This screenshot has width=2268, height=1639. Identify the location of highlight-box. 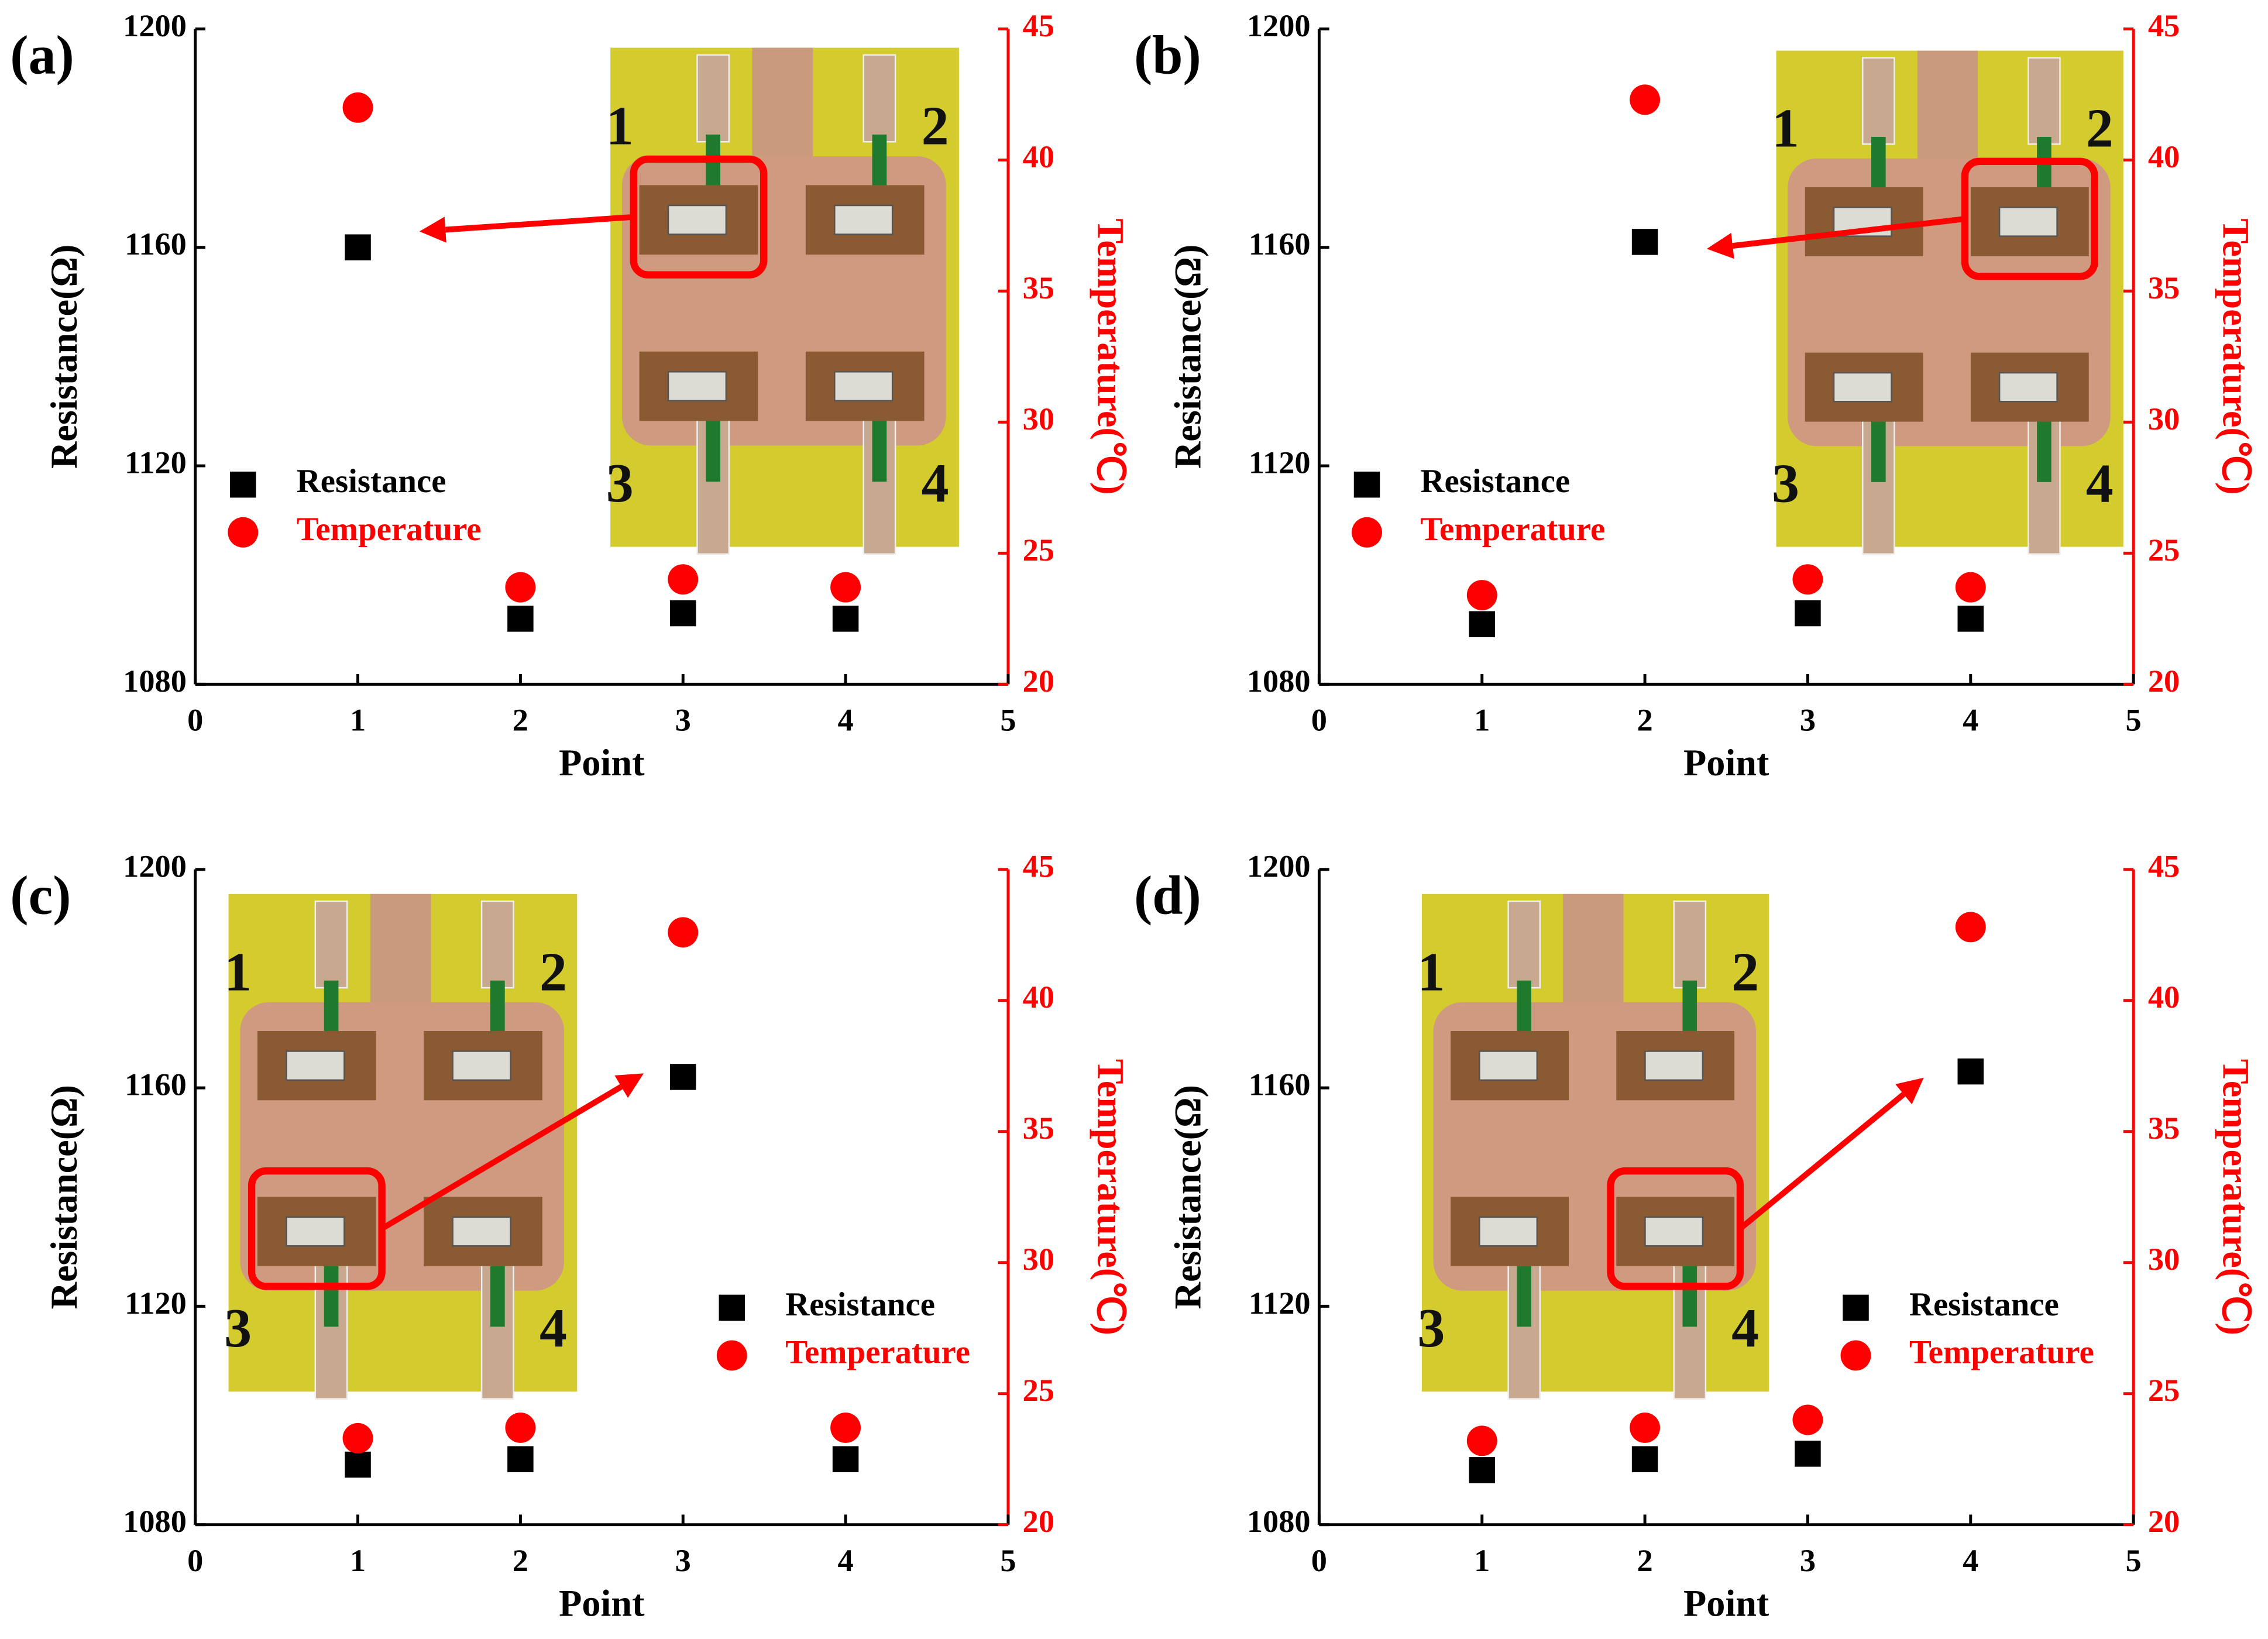
(699, 217).